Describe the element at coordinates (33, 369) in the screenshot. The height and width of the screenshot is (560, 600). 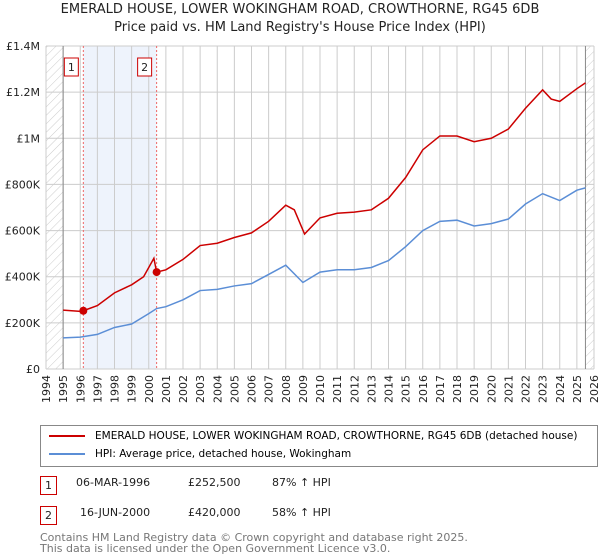
I see `y-tick-label: £0` at that location.